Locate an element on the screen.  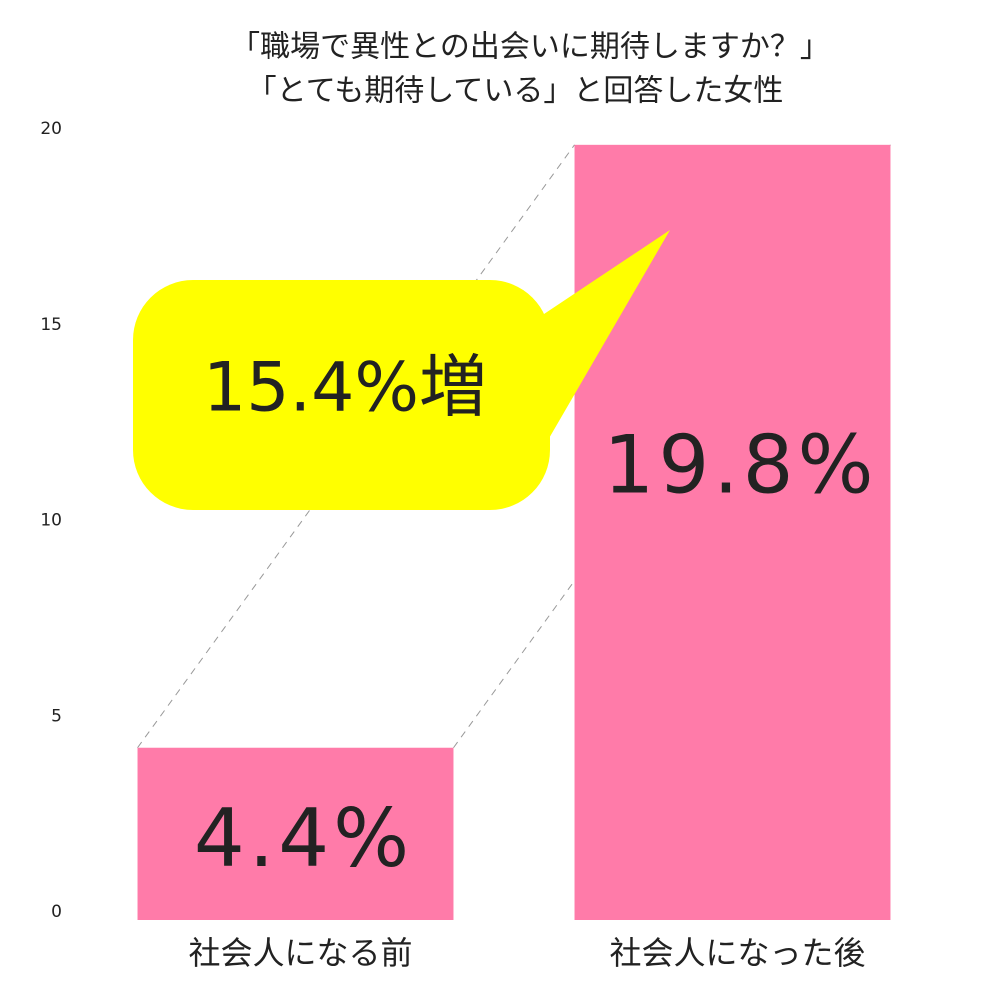
y-tick-label: 0 is located at coordinates (56, 912).